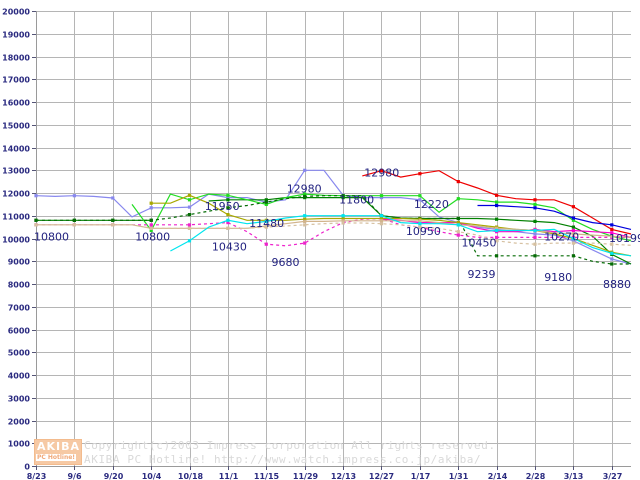 The height and width of the screenshot is (480, 640). Describe the element at coordinates (59, 446) in the screenshot. I see `logo-title: AKIBA` at that location.